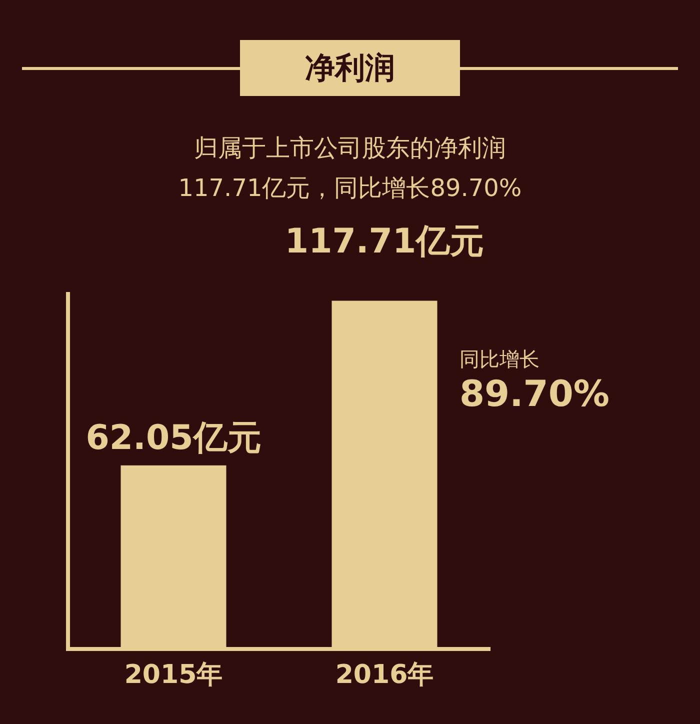 The image size is (700, 724). I want to click on data-label: 62.05亿元, so click(174, 438).